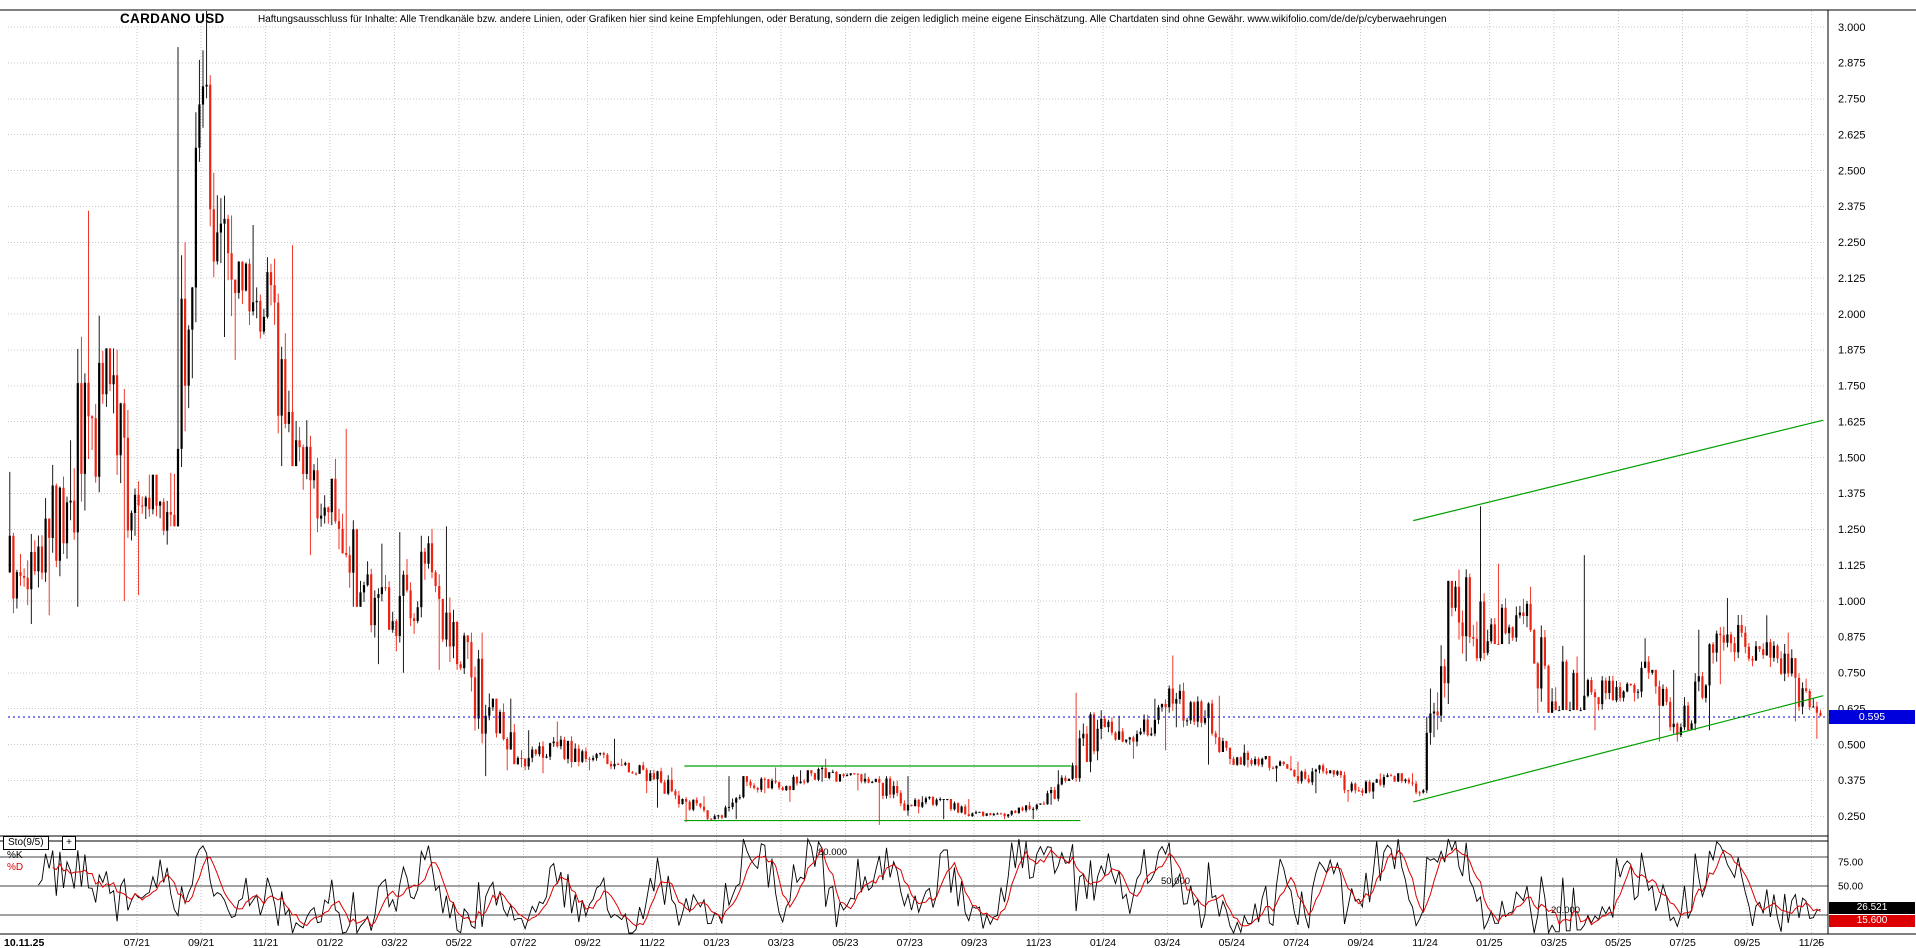 The image size is (1916, 948). What do you see at coordinates (1425, 942) in the screenshot?
I see `date-tick-label: 11/24` at bounding box center [1425, 942].